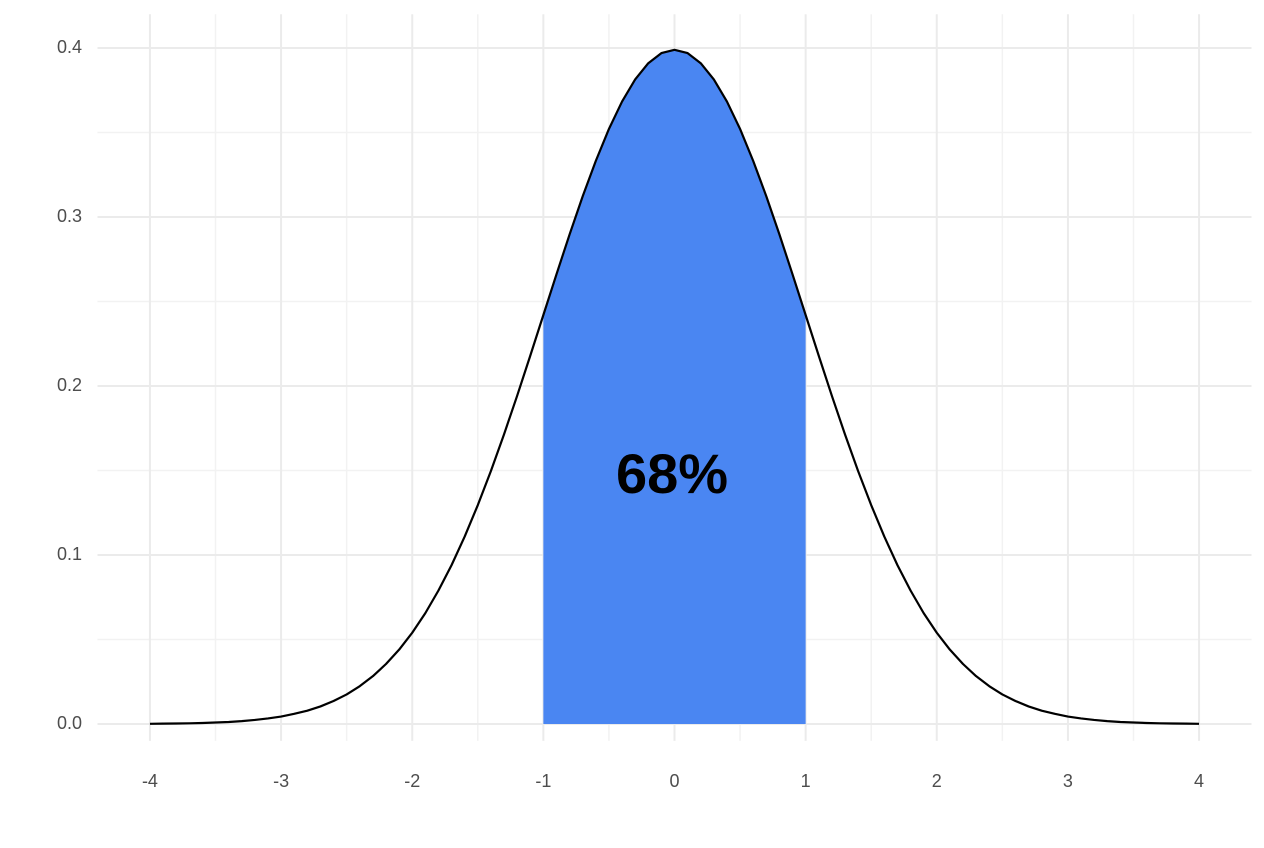 This screenshot has height=848, width=1264. What do you see at coordinates (674, 781) in the screenshot?
I see `x-tick-label: 0` at bounding box center [674, 781].